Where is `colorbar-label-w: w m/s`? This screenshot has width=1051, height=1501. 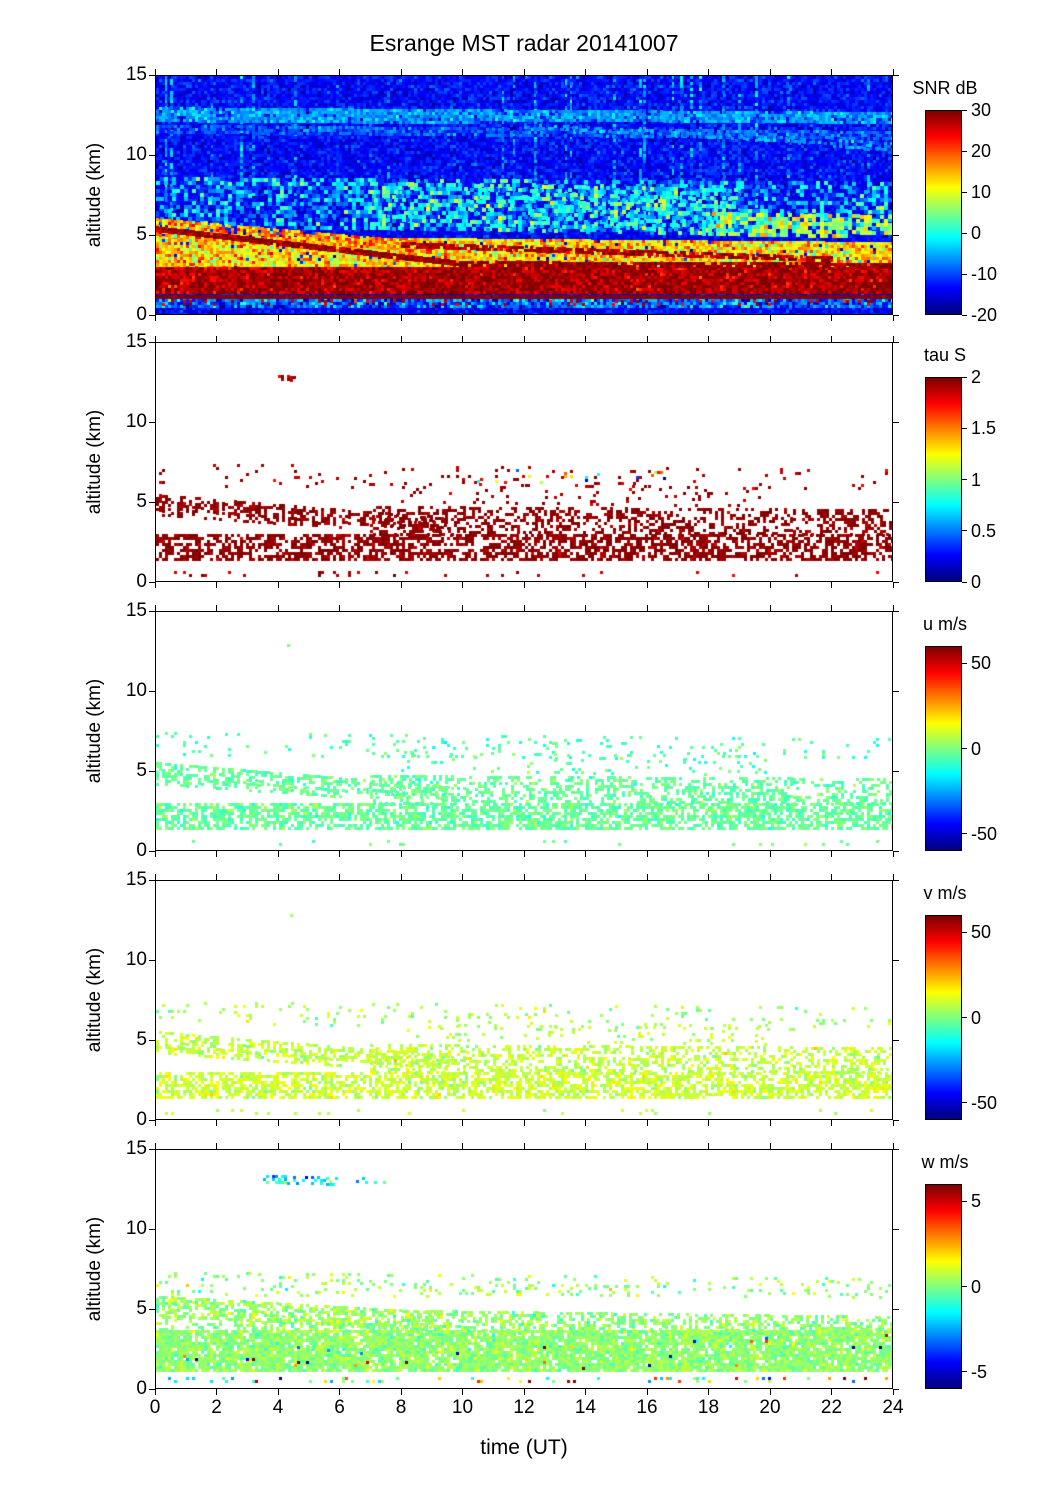 colorbar-label-w: w m/s is located at coordinates (945, 1162).